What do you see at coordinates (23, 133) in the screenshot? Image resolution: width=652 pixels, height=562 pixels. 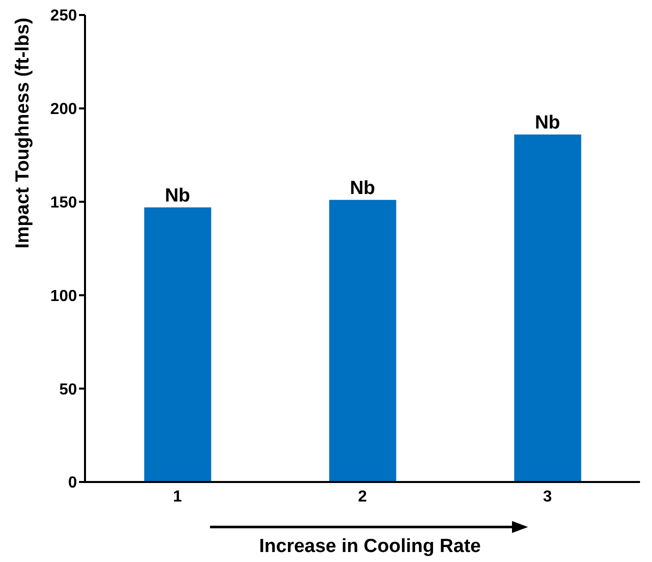 I see `y-axis-title: Impact Toughness (ft-lbs)` at bounding box center [23, 133].